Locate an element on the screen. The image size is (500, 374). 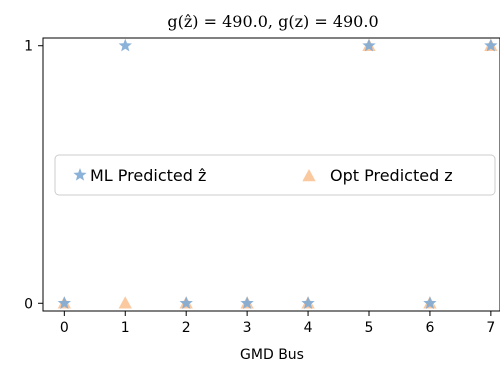
legend-star-icon is located at coordinates (80, 174).